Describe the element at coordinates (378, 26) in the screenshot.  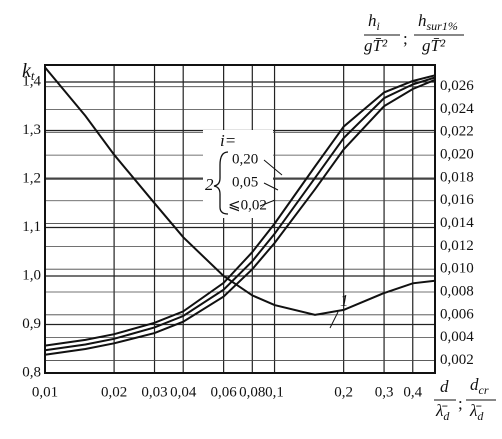
I see `text: i` at that location.